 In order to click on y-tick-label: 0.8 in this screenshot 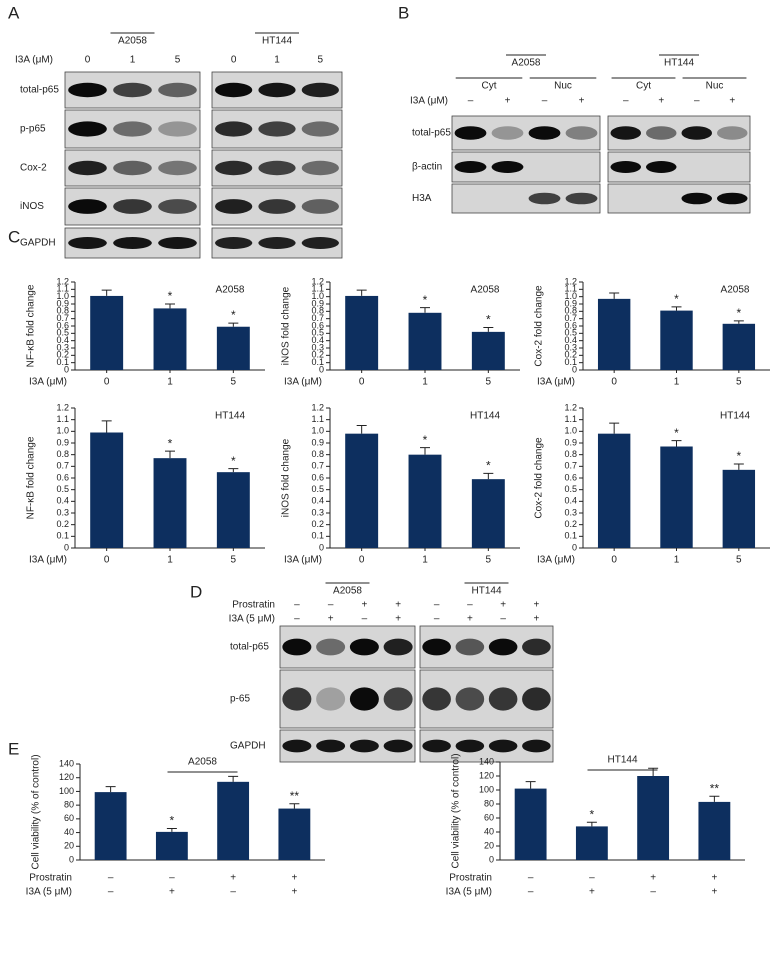, I will do `click(570, 311)`.